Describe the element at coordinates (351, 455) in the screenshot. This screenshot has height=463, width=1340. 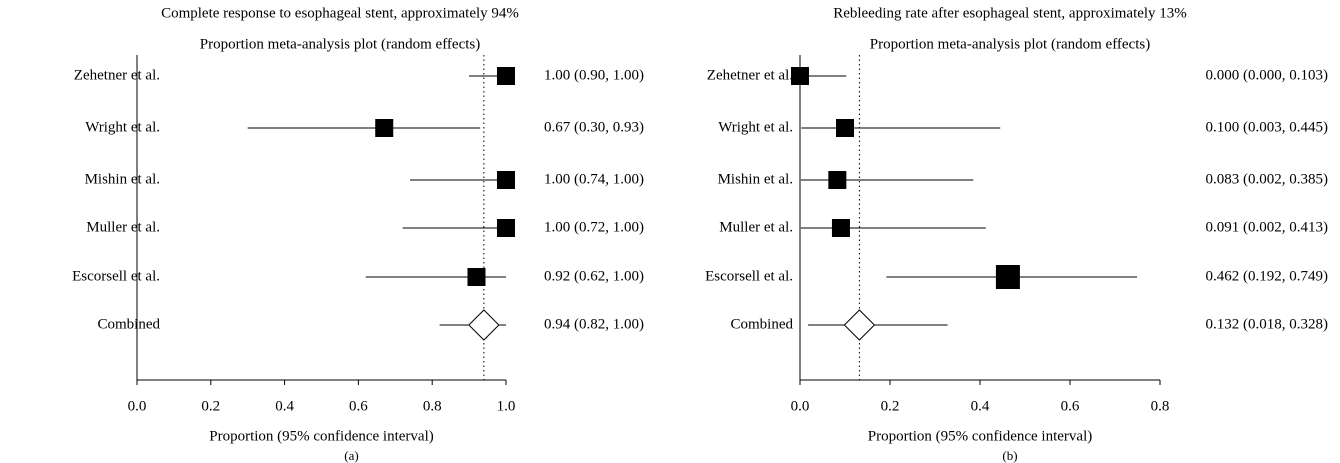
I see `panel-label: (a)` at that location.